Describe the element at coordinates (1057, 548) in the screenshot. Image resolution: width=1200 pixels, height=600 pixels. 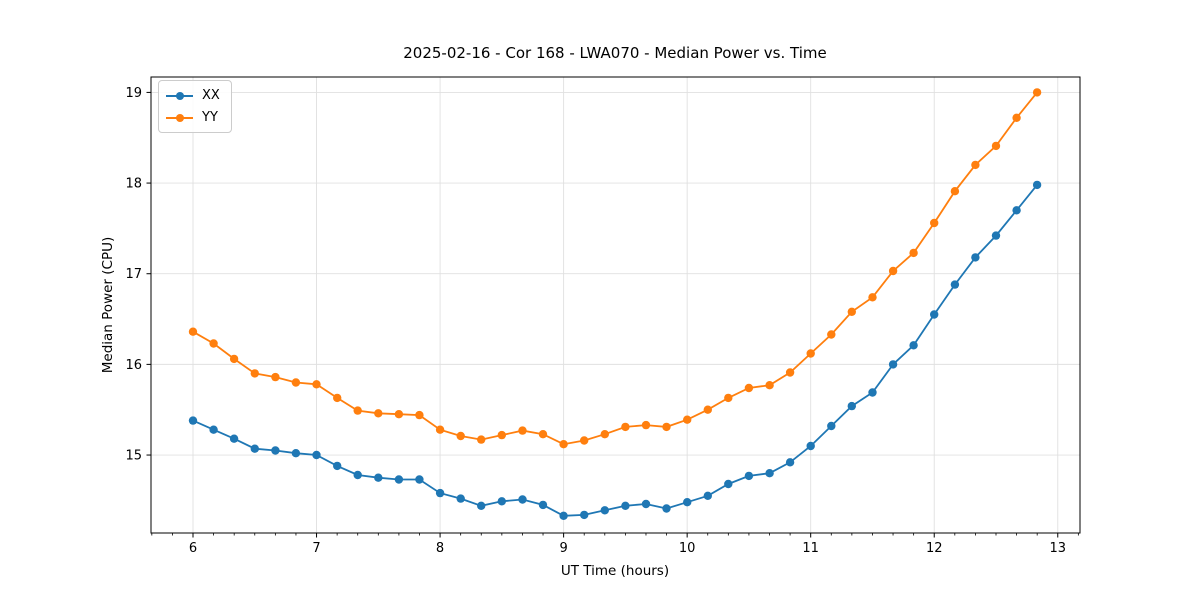
I see `x-tick-label: 13` at that location.